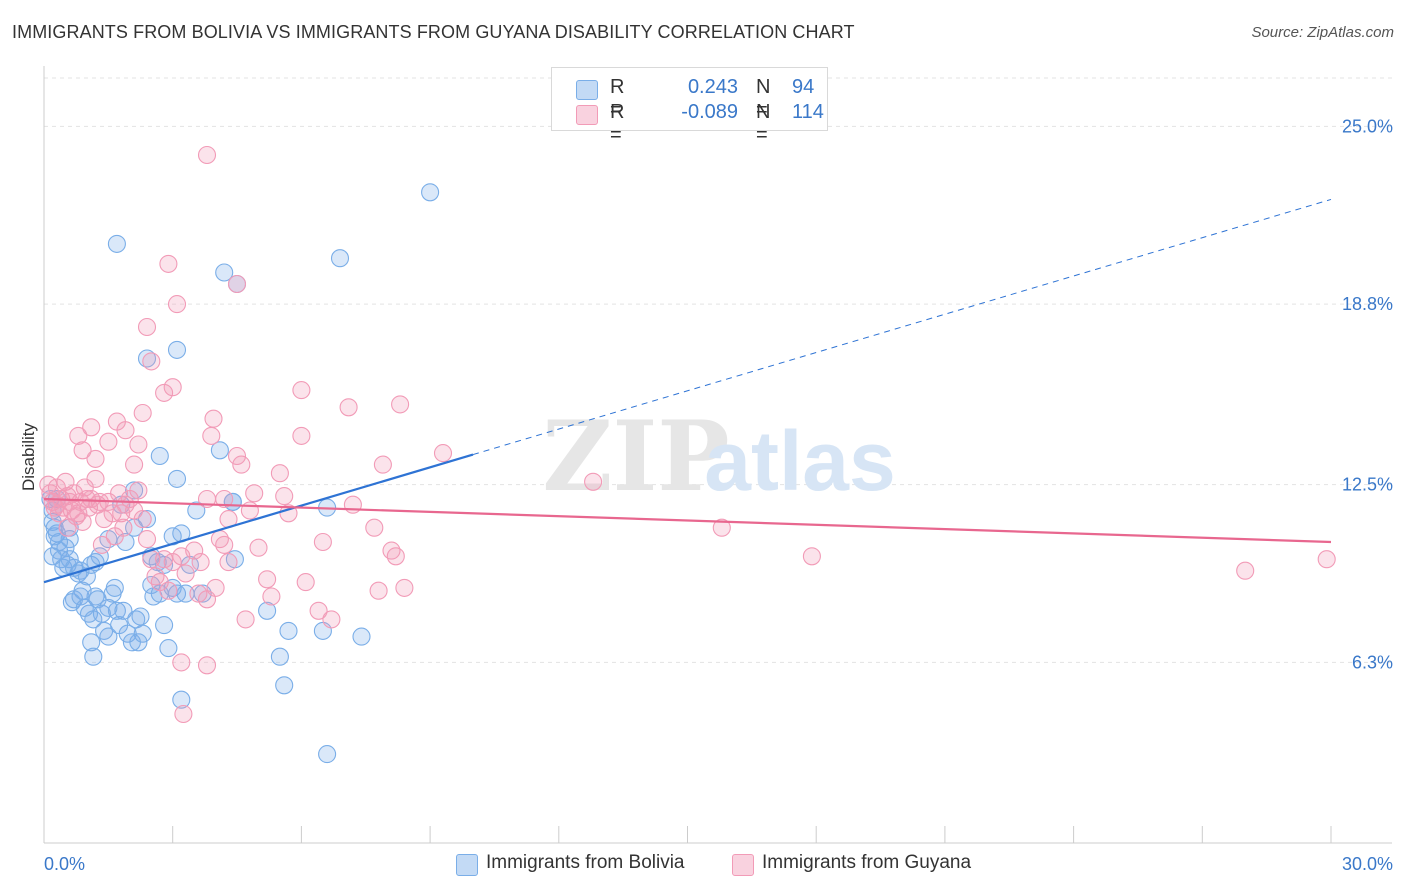  What do you see at coordinates (1367, 485) in the screenshot?
I see `y-tick-label: 12.5%` at bounding box center [1367, 485].